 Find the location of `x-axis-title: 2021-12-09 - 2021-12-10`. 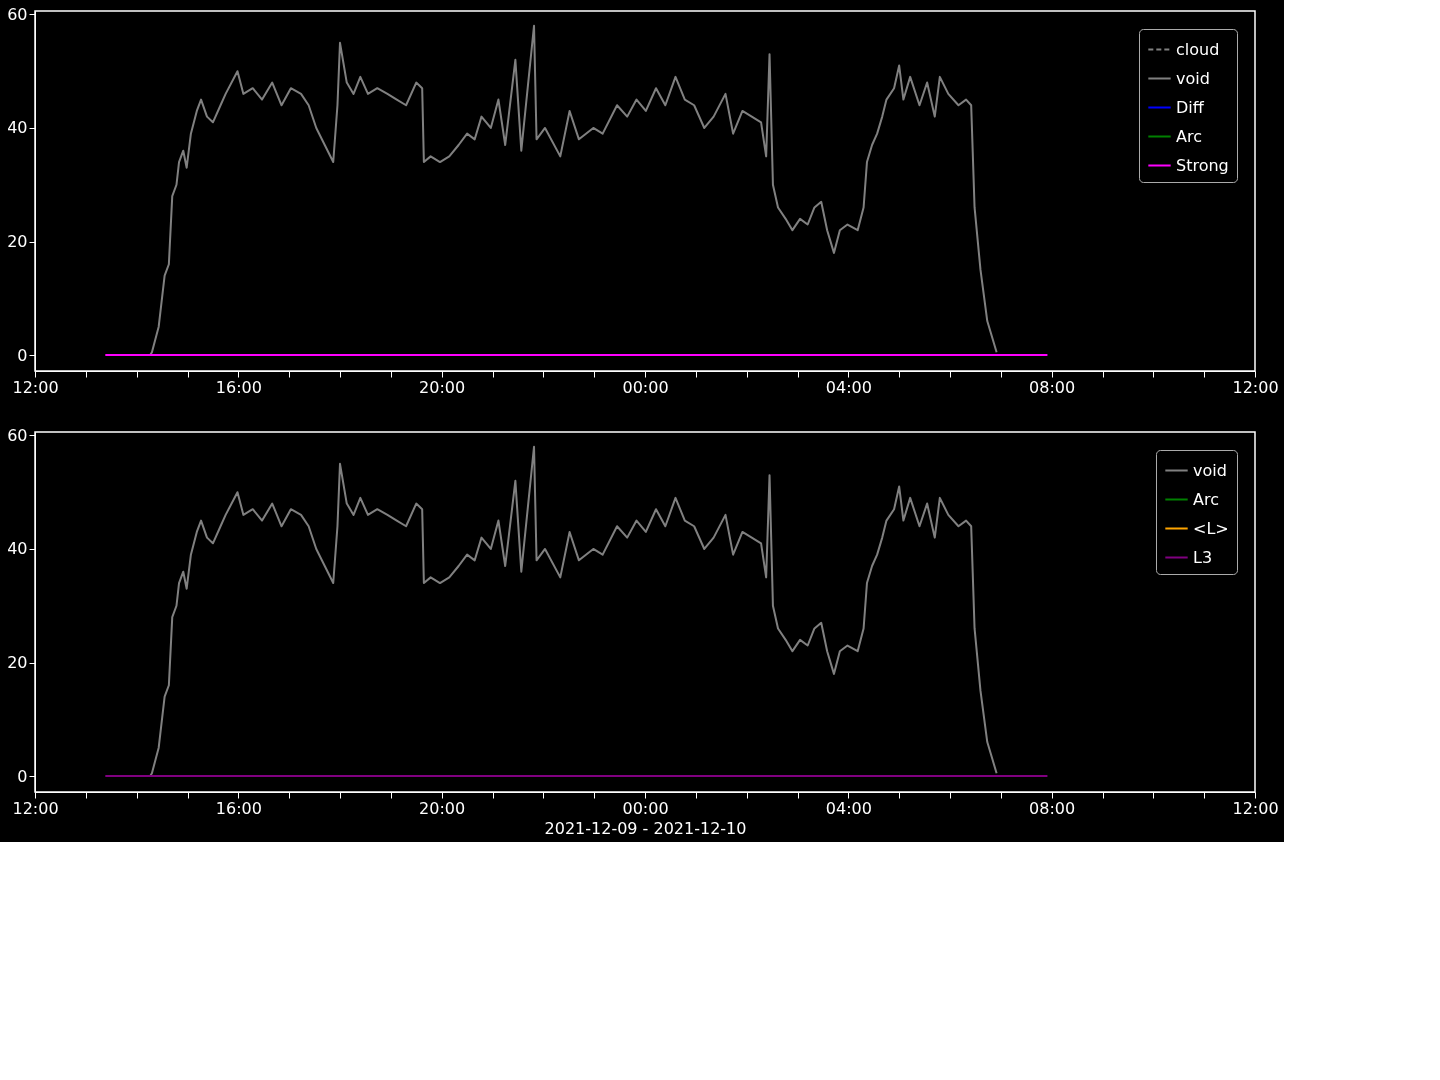

x-axis-title: 2021-12-09 - 2021-12-10 is located at coordinates (645, 828).